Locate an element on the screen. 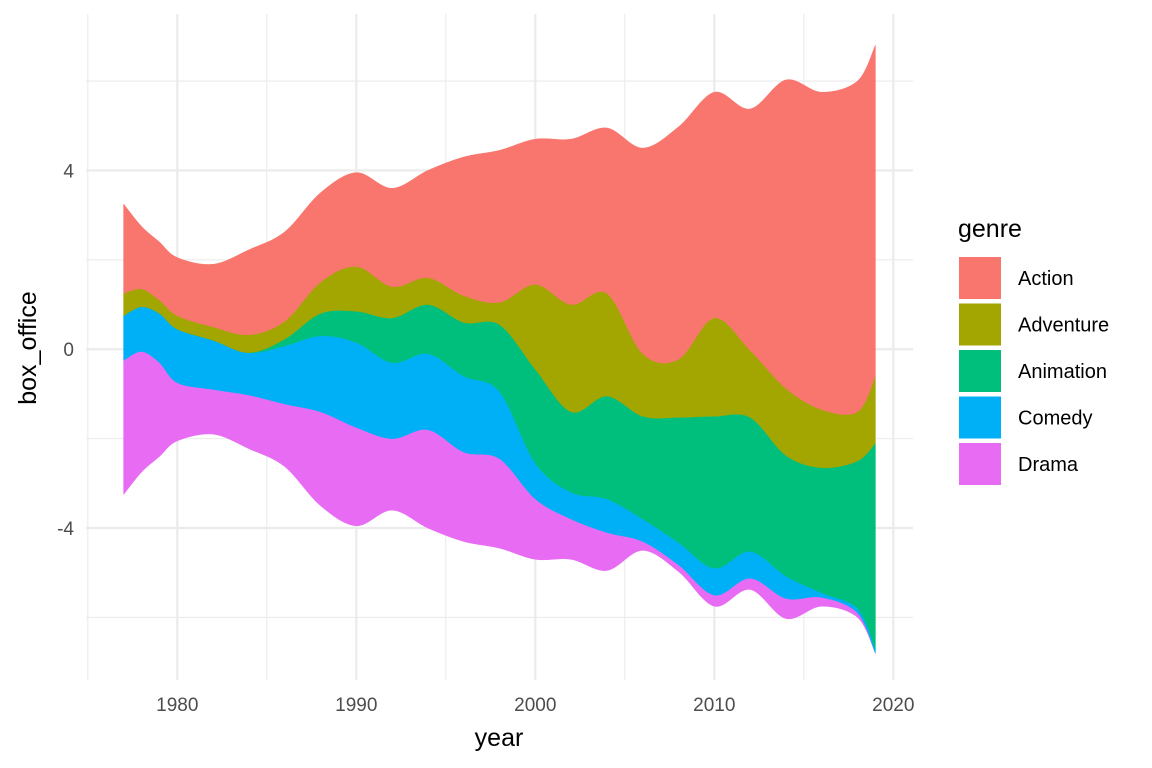 The width and height of the screenshot is (1152, 768). x-tick-label: 2020 is located at coordinates (893, 705).